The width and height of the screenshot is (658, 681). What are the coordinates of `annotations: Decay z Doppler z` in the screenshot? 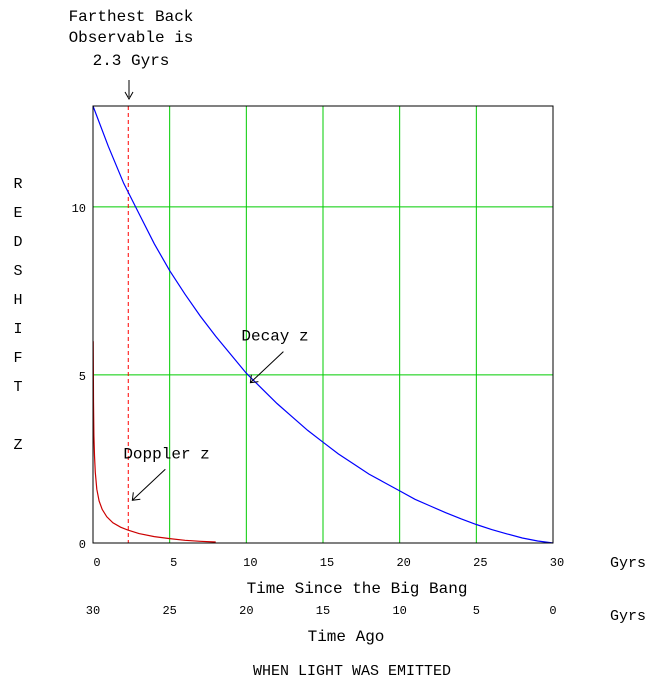 It's located at (216, 414).